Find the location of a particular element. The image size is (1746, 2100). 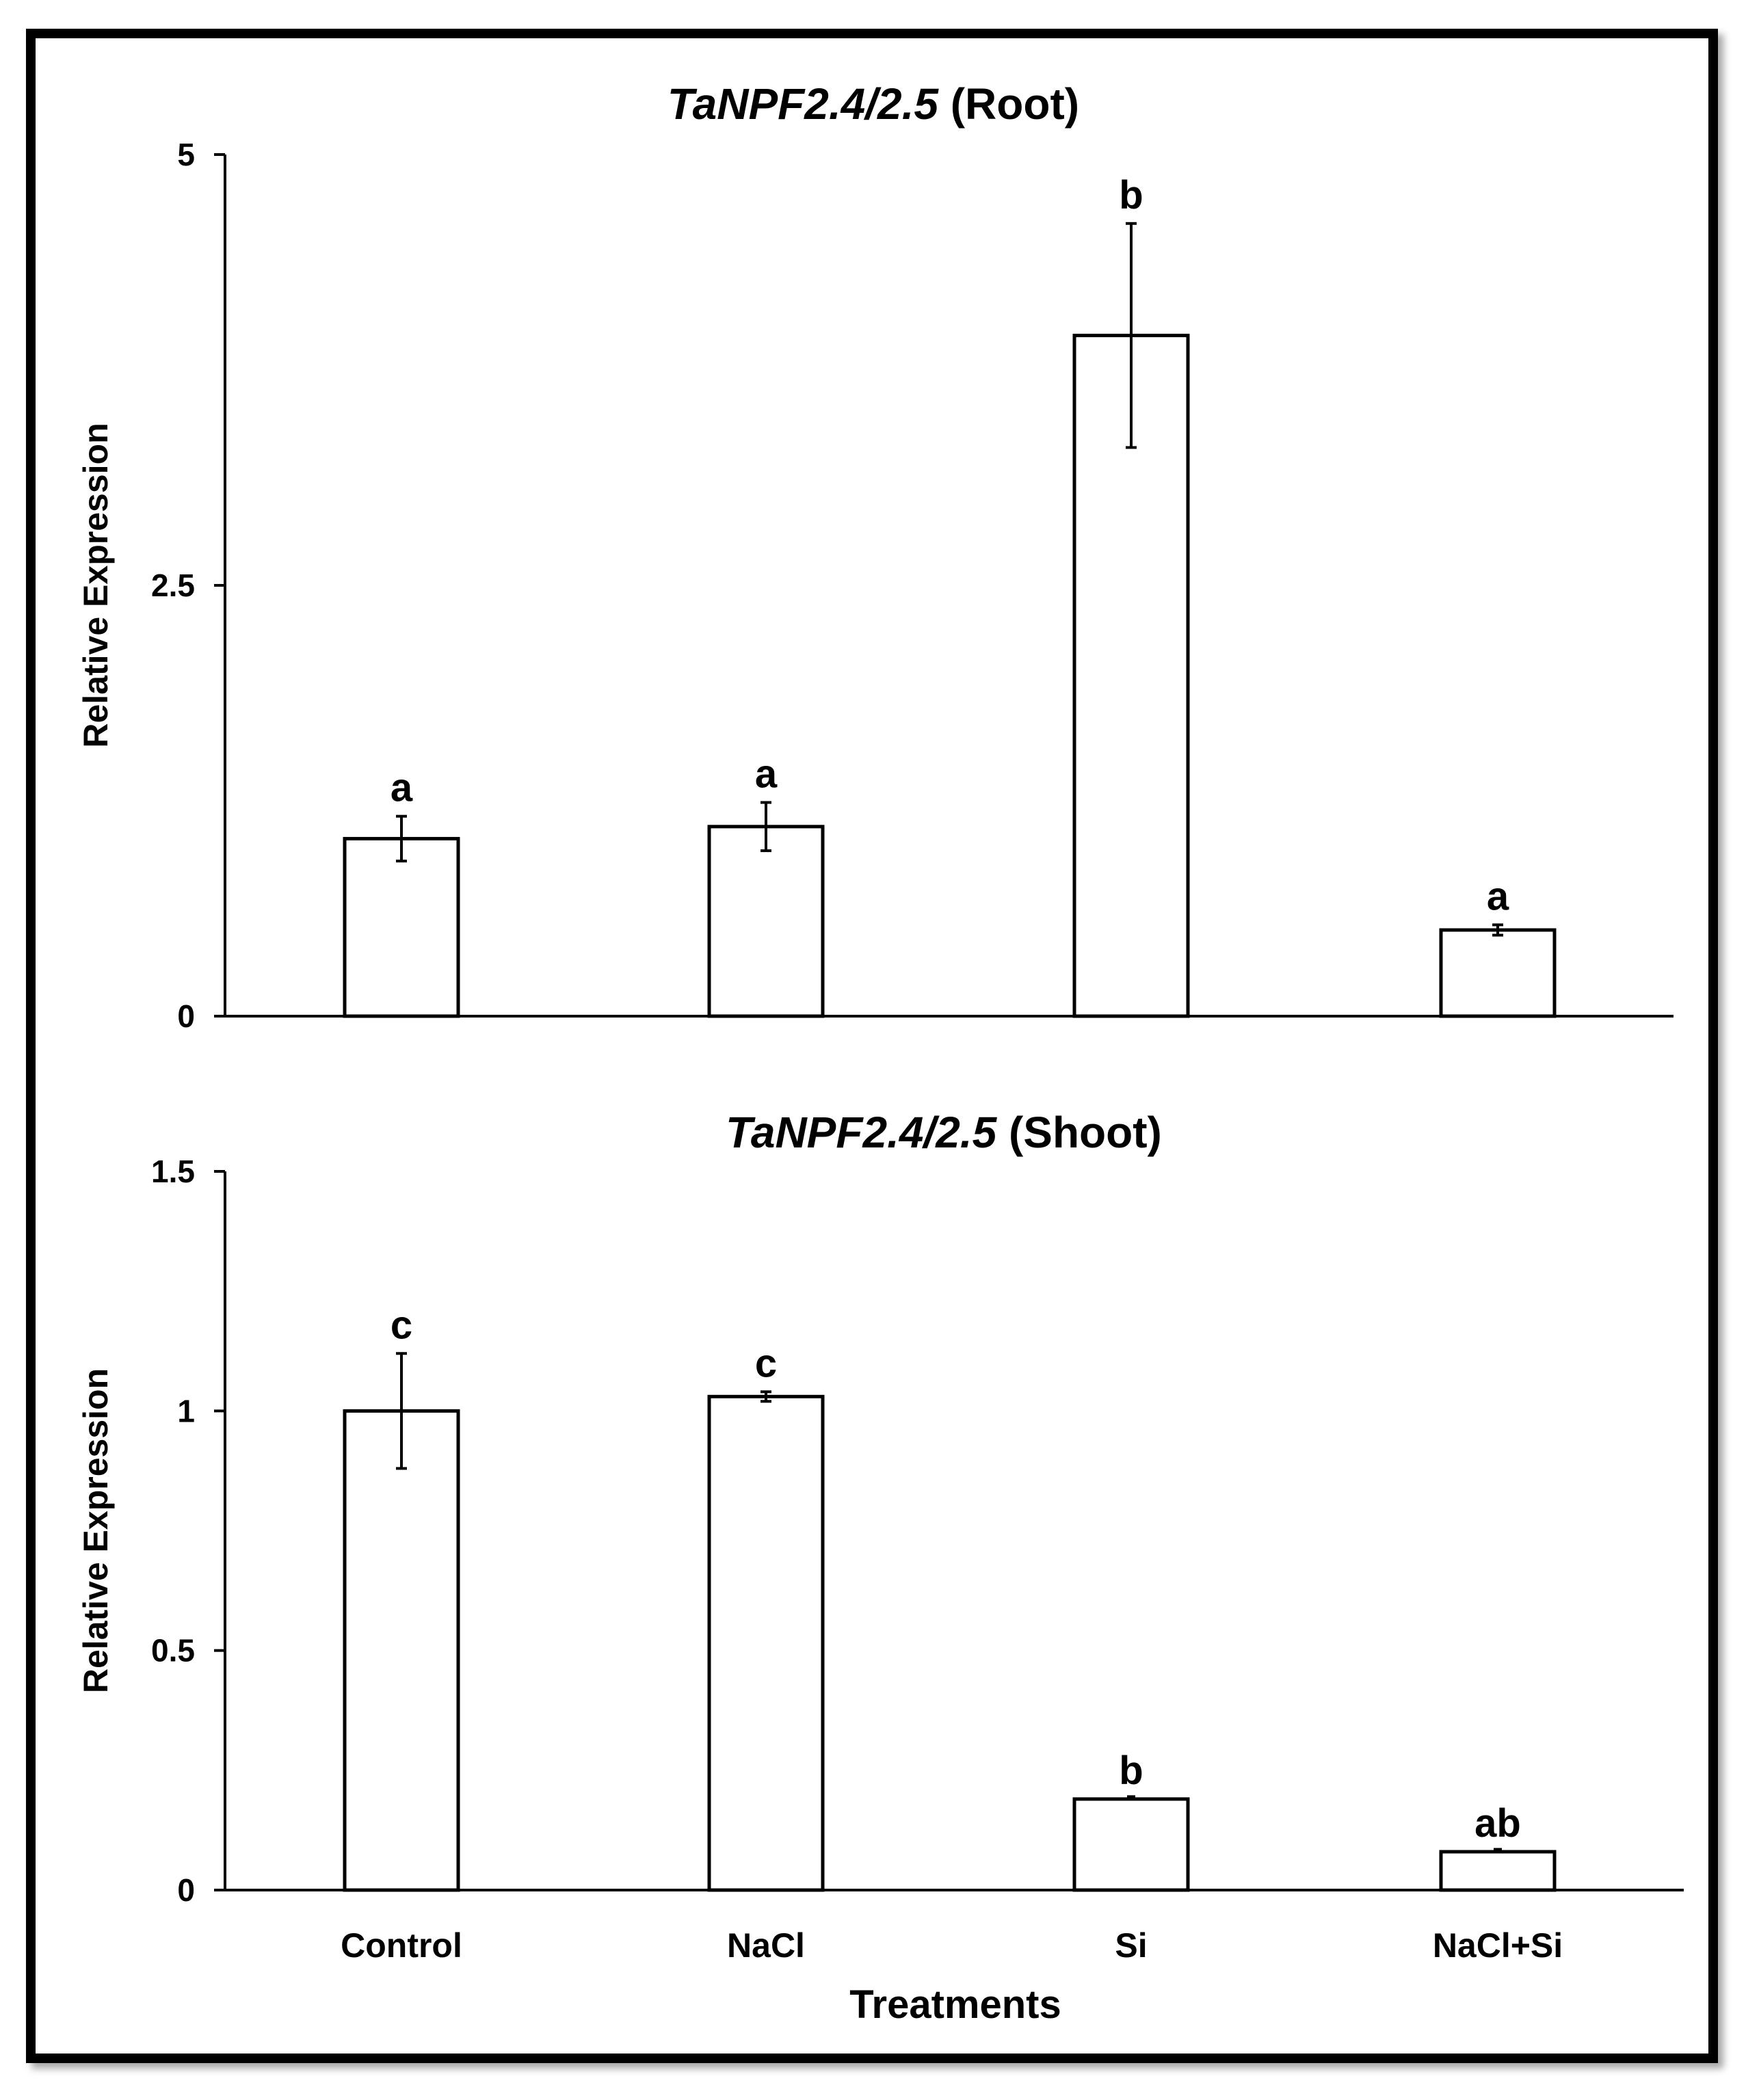

x-tick-label: NaCl+Si is located at coordinates (1498, 1945).